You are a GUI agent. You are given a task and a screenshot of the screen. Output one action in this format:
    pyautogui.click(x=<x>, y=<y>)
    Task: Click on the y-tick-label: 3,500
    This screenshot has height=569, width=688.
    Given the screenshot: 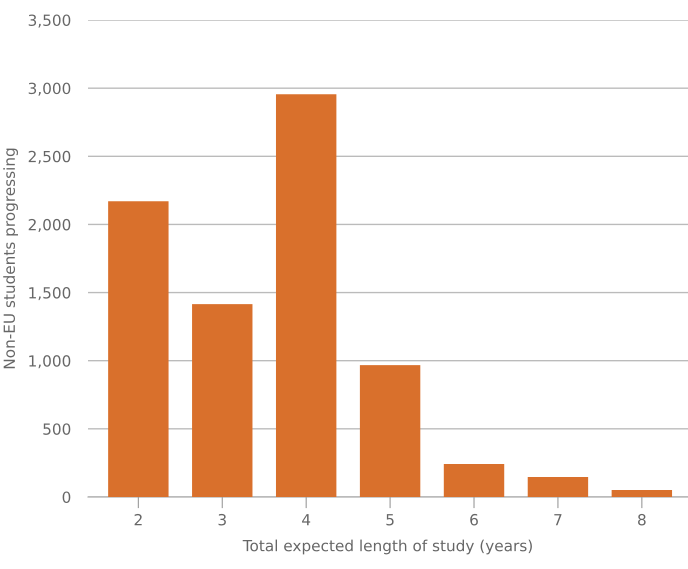 What is the action you would take?
    pyautogui.click(x=49, y=21)
    